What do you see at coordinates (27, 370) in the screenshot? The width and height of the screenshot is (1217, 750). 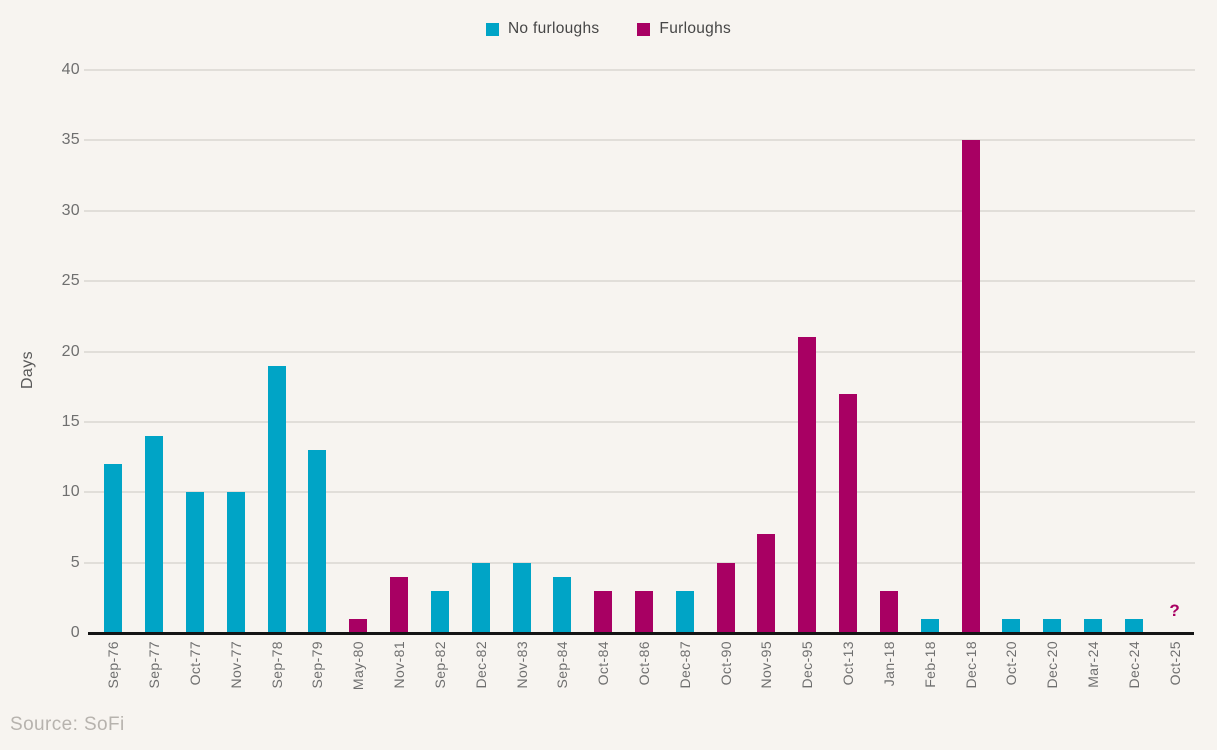 I see `y-axis-title: Days` at bounding box center [27, 370].